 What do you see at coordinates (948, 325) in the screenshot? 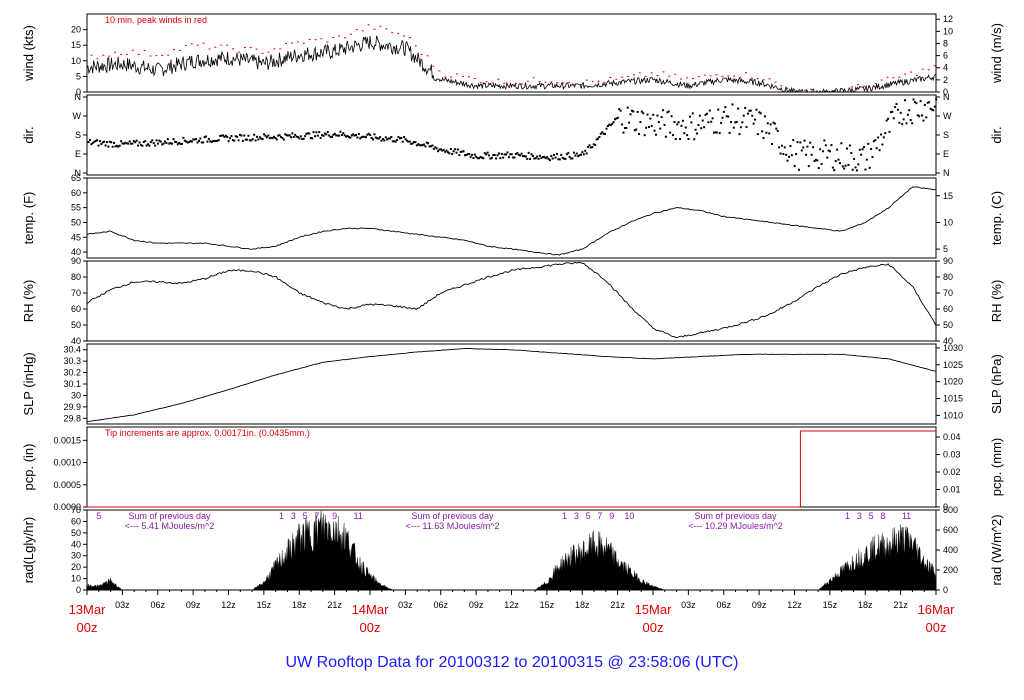
I see `y-tick-label-right: 50` at bounding box center [948, 325].